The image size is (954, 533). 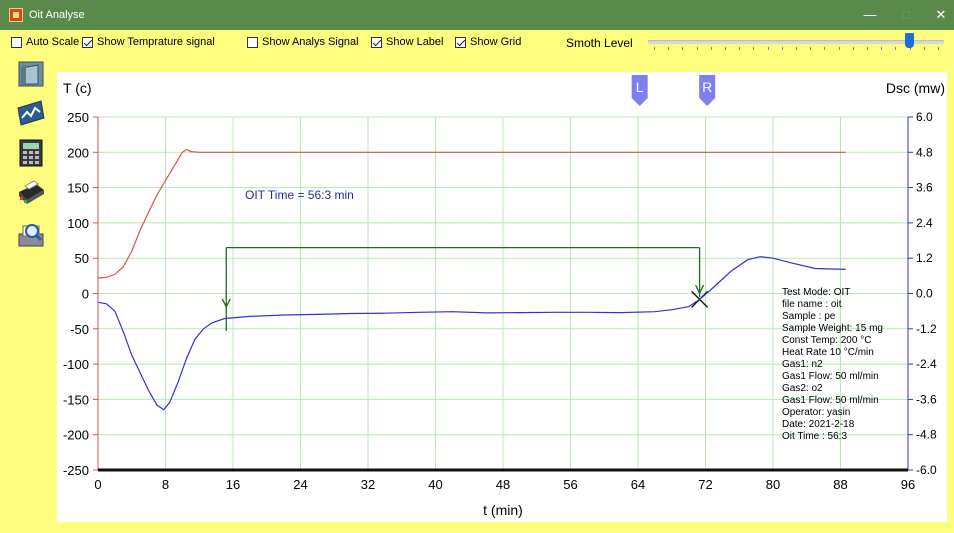 What do you see at coordinates (415, 42) in the screenshot?
I see `show-label-label: Show Label` at bounding box center [415, 42].